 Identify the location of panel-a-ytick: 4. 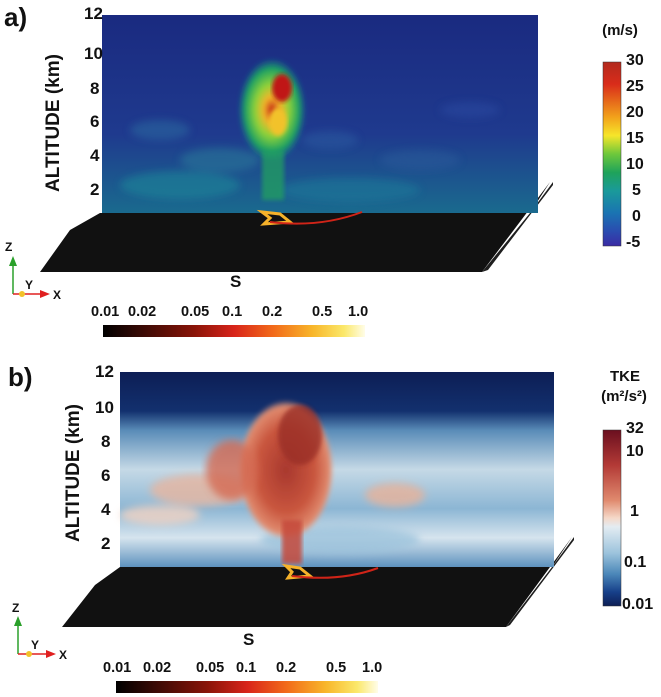
(95, 155).